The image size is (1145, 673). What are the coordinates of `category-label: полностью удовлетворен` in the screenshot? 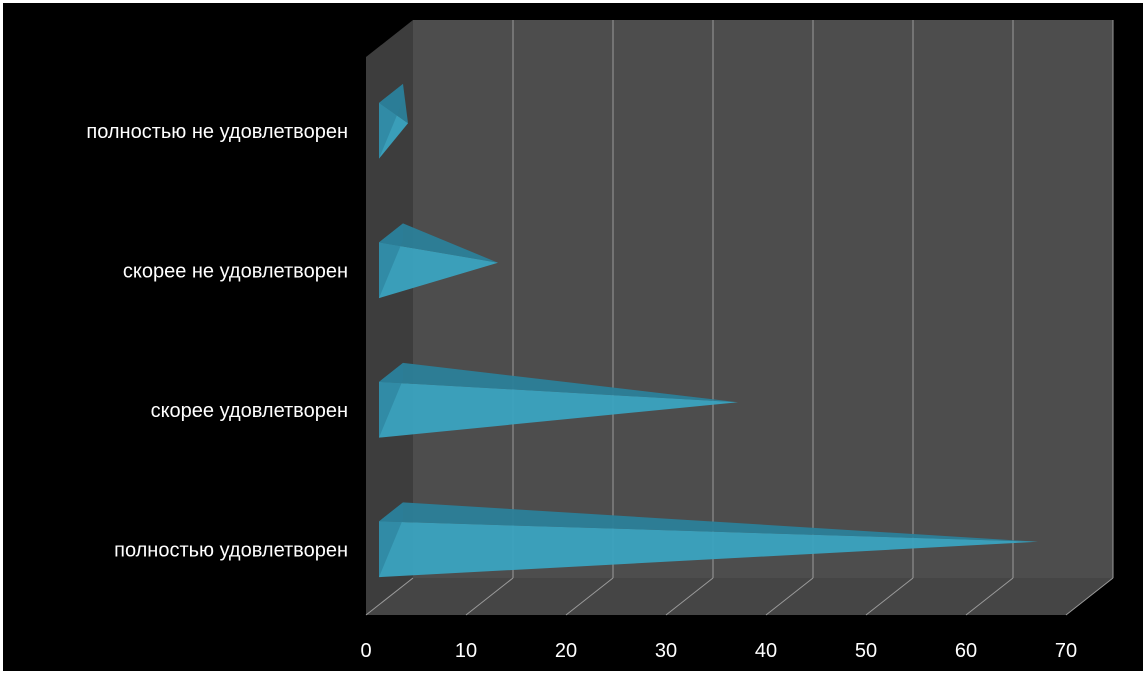 It's located at (231, 550).